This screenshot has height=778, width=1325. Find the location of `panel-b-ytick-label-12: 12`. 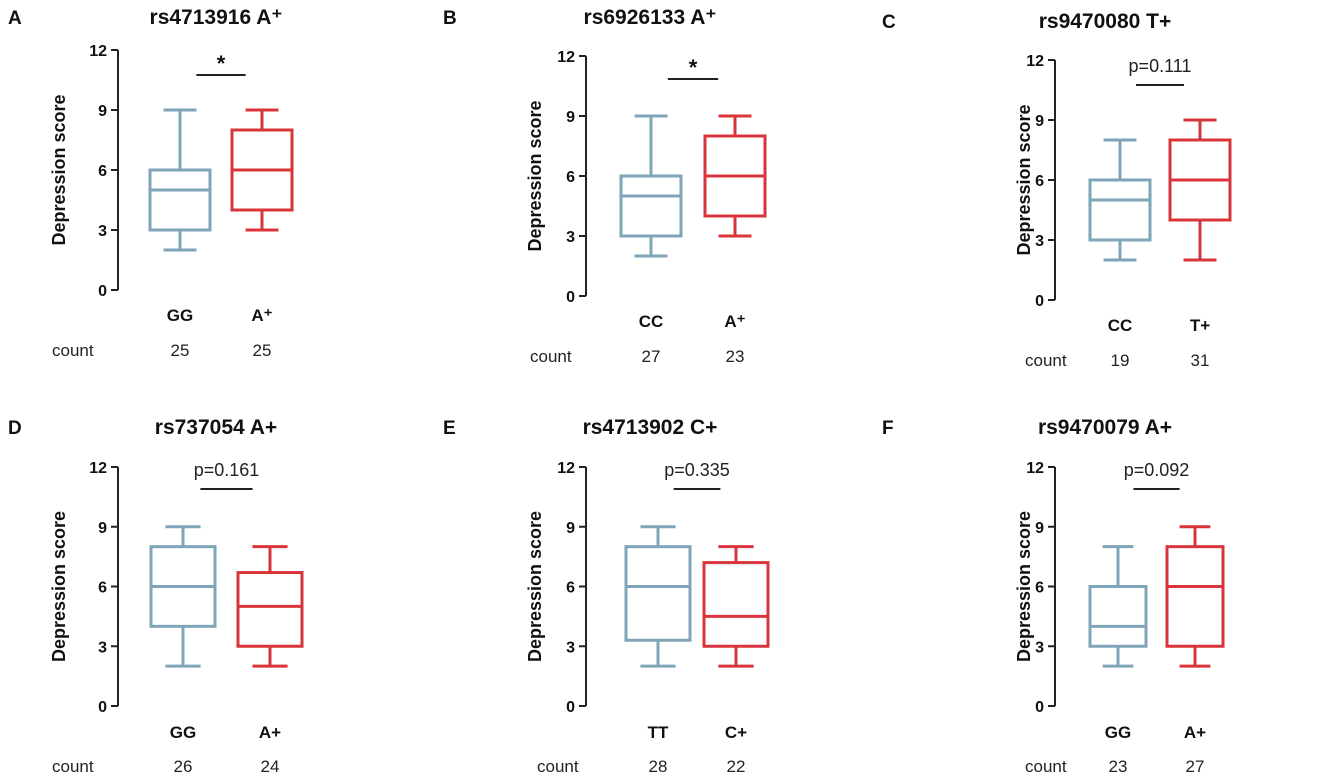

panel-b-ytick-label-12: 12 is located at coordinates (566, 57).